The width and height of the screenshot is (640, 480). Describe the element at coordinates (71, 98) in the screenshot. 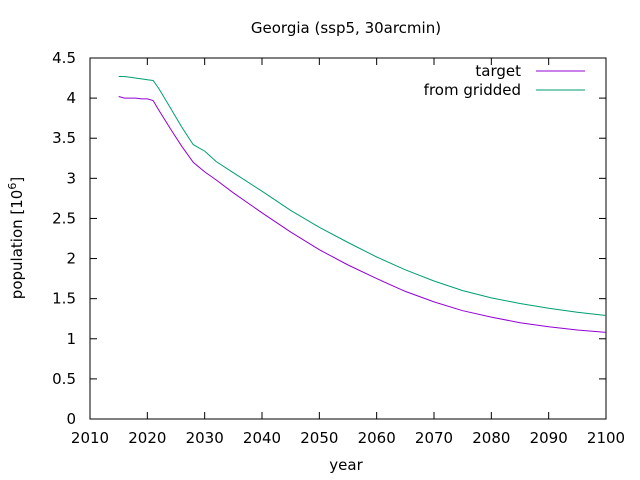

I see `y-tick-label: 4` at that location.